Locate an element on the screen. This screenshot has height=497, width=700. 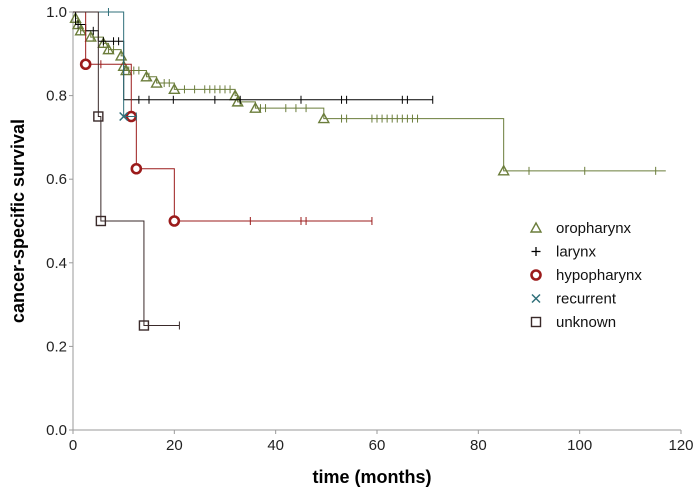
x-tick-label: 100 is located at coordinates (579, 445).